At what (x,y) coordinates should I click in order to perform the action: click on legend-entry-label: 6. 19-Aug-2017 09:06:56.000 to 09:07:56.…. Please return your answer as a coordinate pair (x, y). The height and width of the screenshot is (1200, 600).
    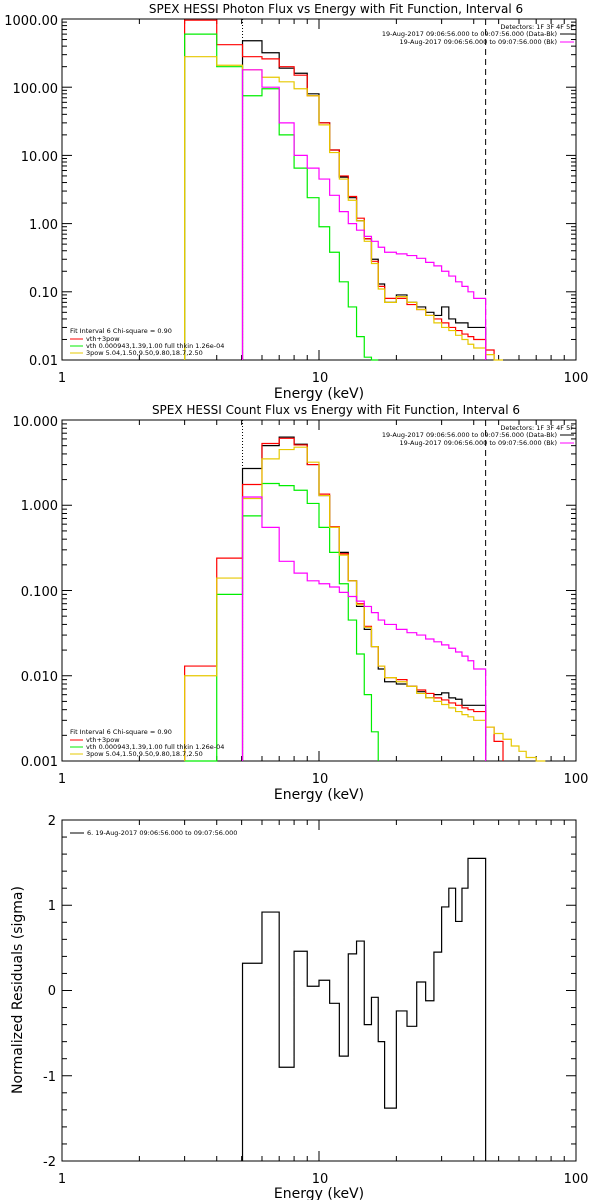
    Looking at the image, I should click on (162, 833).